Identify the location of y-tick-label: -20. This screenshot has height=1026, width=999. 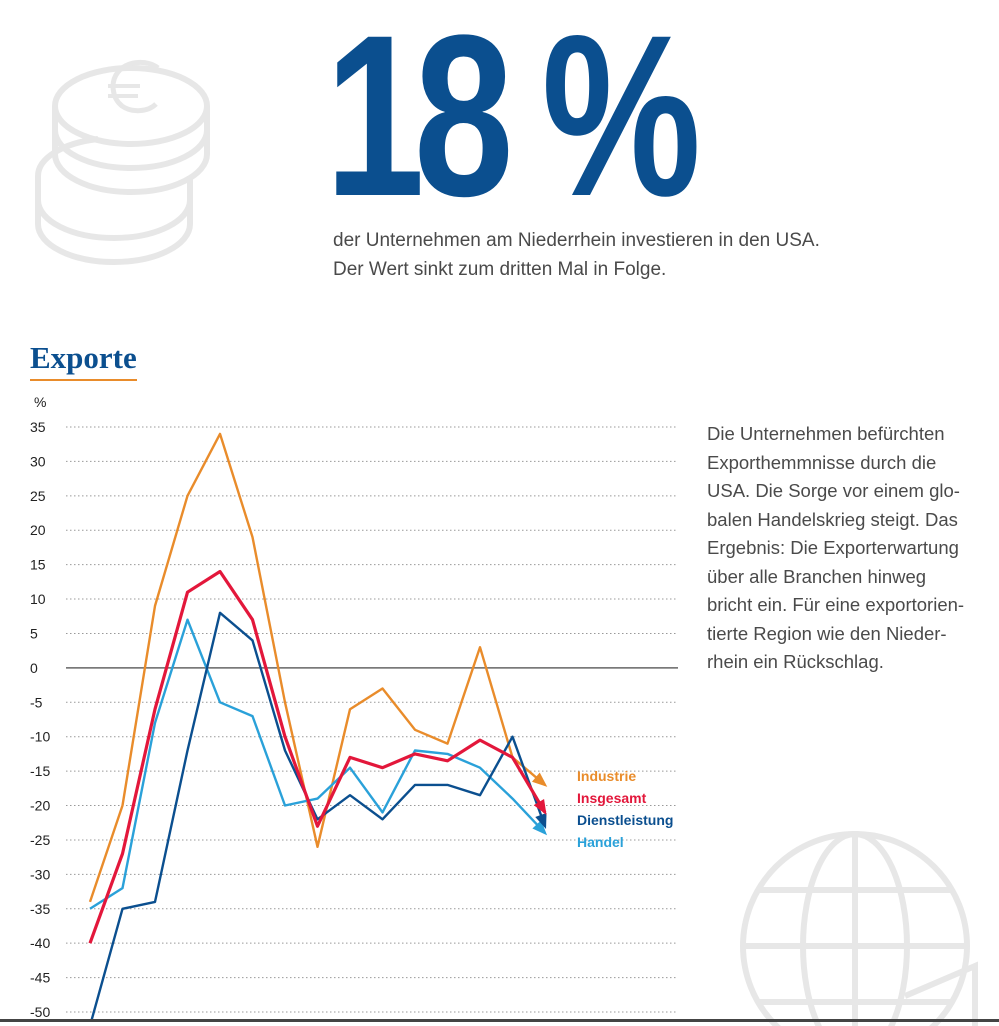
(40, 806).